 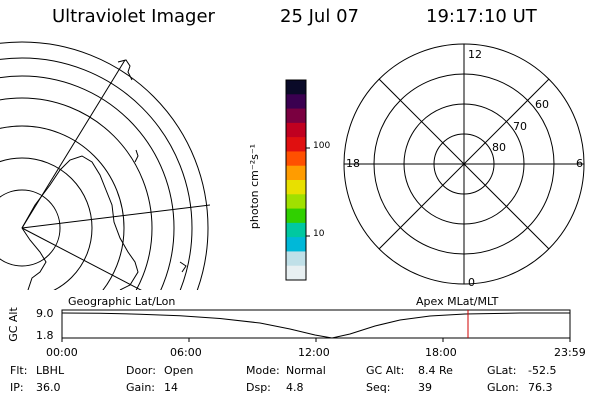 What do you see at coordinates (435, 370) in the screenshot?
I see `footer-field-value: 8.4 Re` at bounding box center [435, 370].